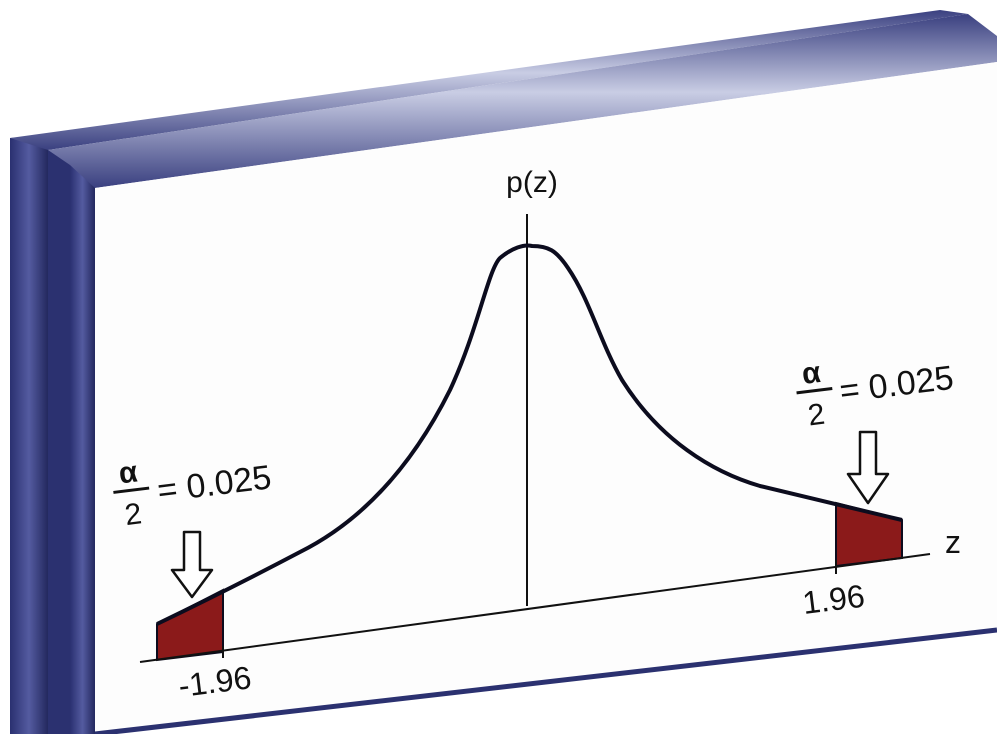  Describe the element at coordinates (816, 415) in the screenshot. I see `right-alpha-denominator: 2` at that location.